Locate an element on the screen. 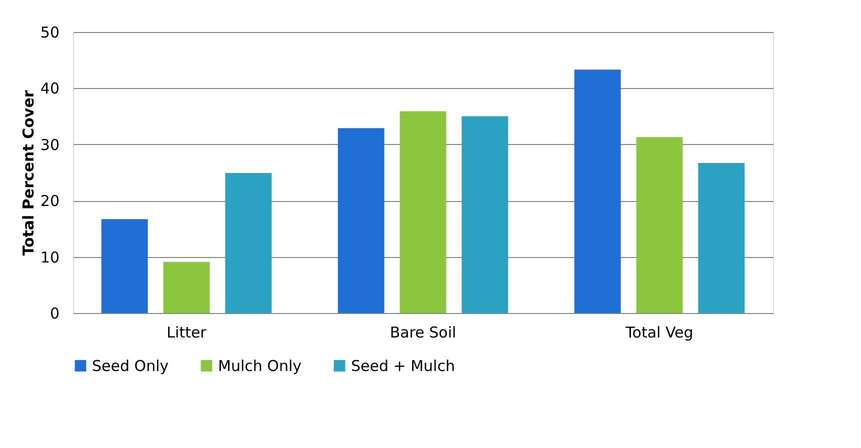  legend-label: Mulch Only is located at coordinates (260, 365).